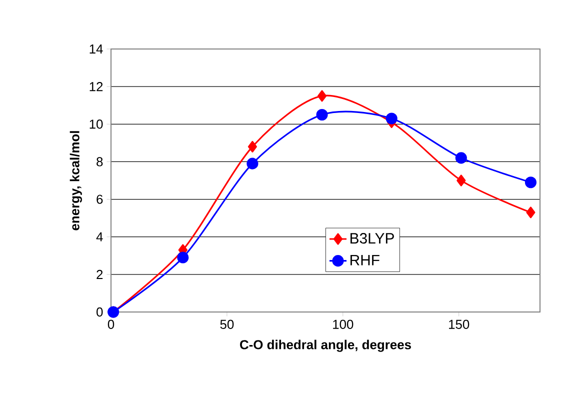 Image resolution: width=586 pixels, height=416 pixels. I want to click on x-tick-label: 50, so click(227, 324).